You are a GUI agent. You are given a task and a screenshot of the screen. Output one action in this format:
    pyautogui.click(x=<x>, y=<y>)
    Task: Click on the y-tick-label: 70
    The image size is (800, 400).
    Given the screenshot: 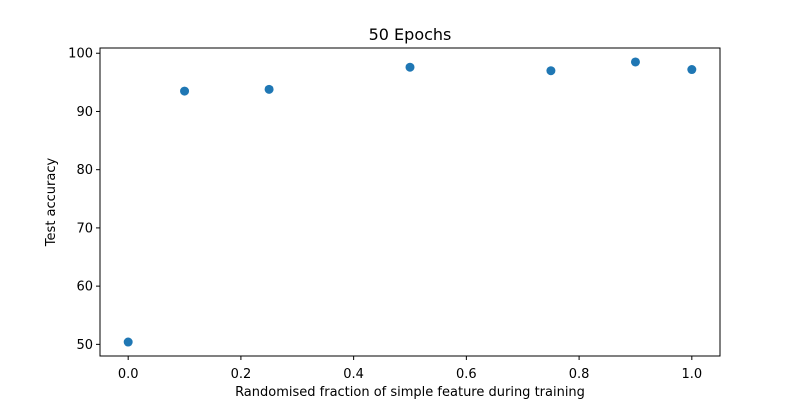 What is the action you would take?
    pyautogui.click(x=84, y=228)
    